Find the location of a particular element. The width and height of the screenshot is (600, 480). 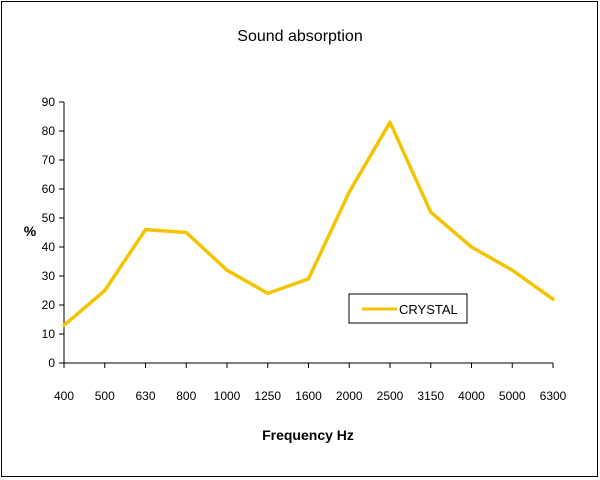

x-tick-label: 2000 is located at coordinates (349, 396).